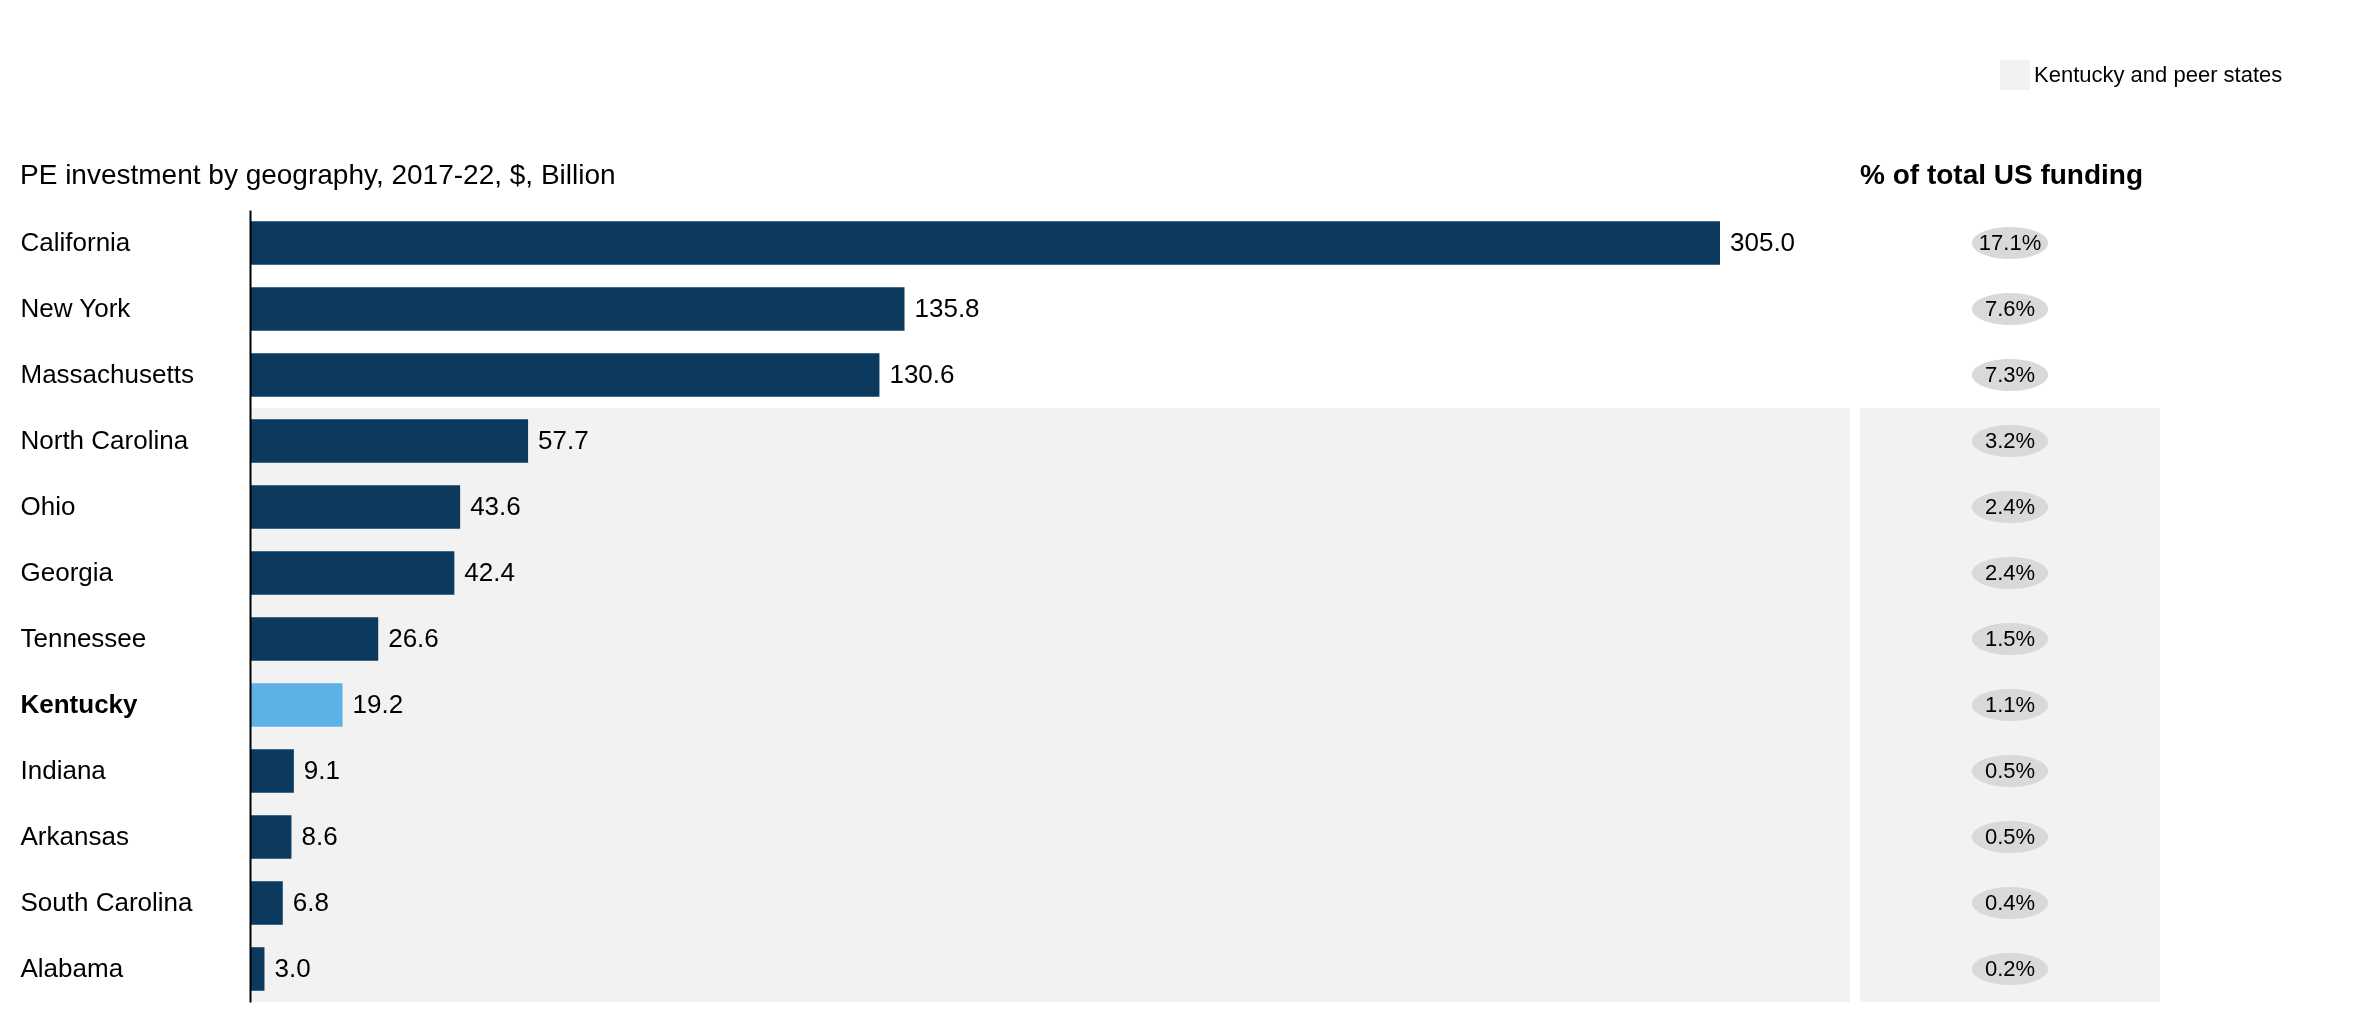 The image size is (2366, 1029). What do you see at coordinates (292, 968) in the screenshot?
I see `data-label: 3.0` at bounding box center [292, 968].